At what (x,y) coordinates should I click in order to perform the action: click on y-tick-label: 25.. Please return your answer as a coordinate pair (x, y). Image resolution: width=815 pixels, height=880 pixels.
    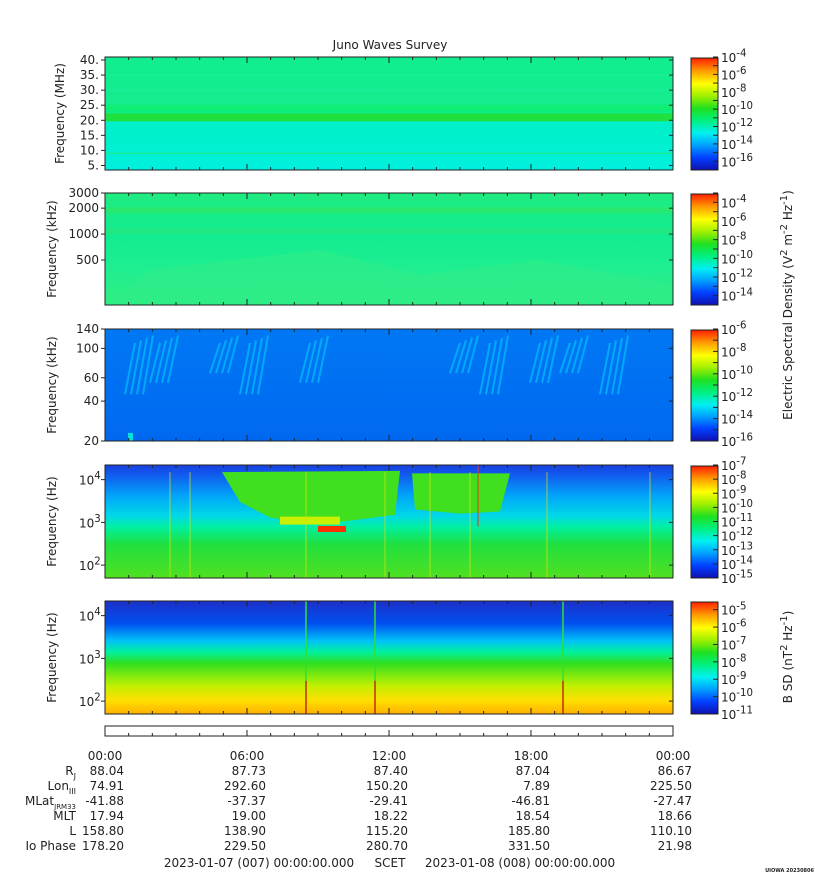
    Looking at the image, I should click on (89, 105).